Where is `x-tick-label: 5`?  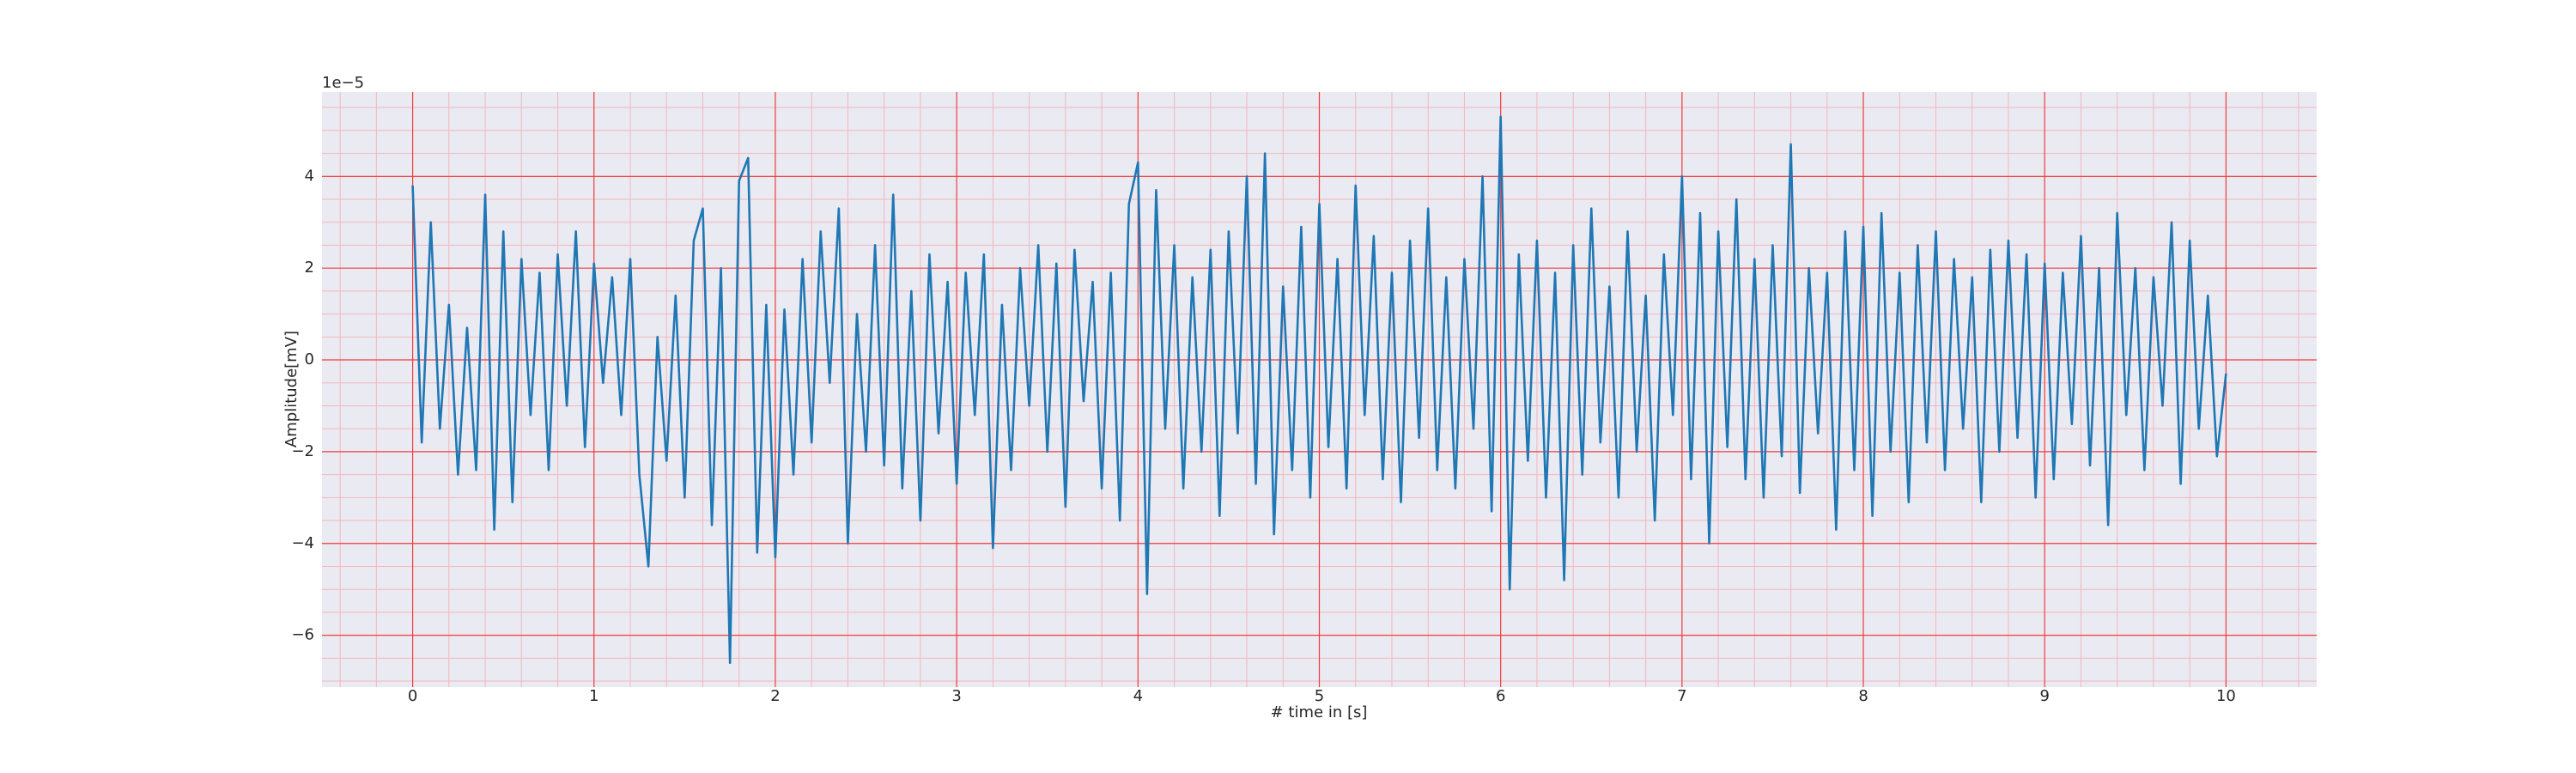 x-tick-label: 5 is located at coordinates (1319, 696).